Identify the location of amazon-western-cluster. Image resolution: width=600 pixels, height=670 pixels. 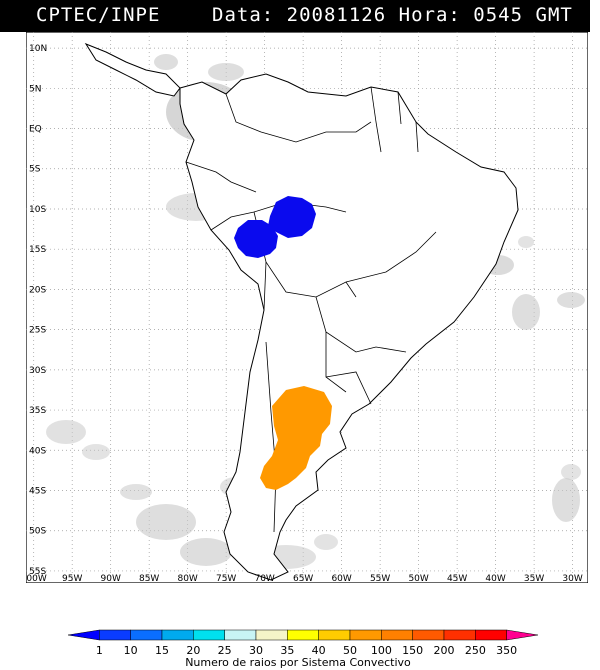
(256, 239).